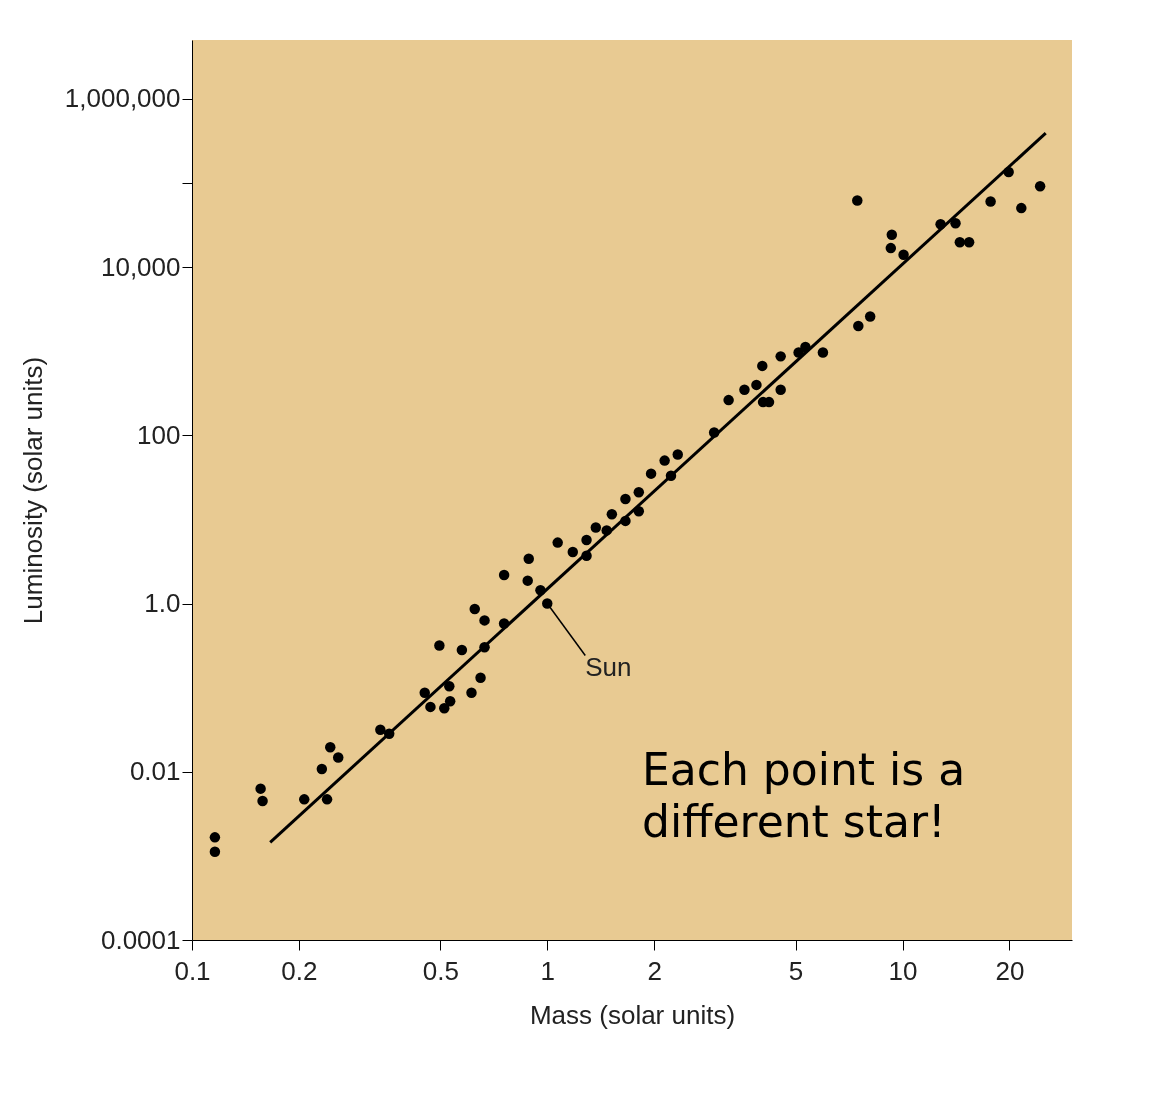 The width and height of the screenshot is (1155, 1099). What do you see at coordinates (903, 970) in the screenshot?
I see `x-tick-label: 10` at bounding box center [903, 970].